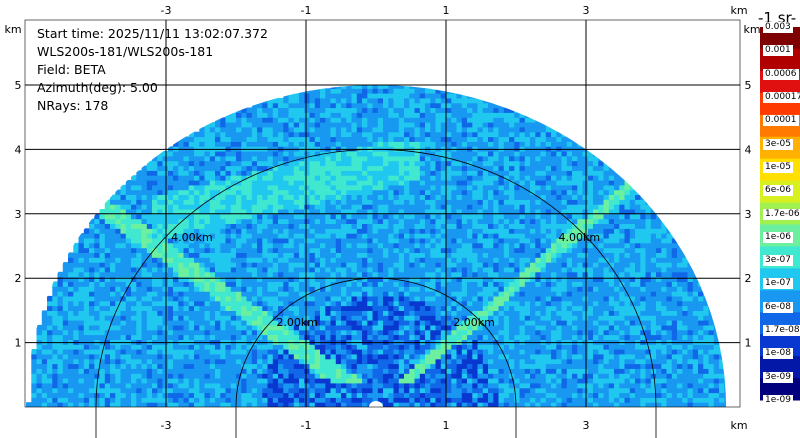 The width and height of the screenshot is (800, 438). I want to click on y-tick-label-left: 1, so click(18, 343).